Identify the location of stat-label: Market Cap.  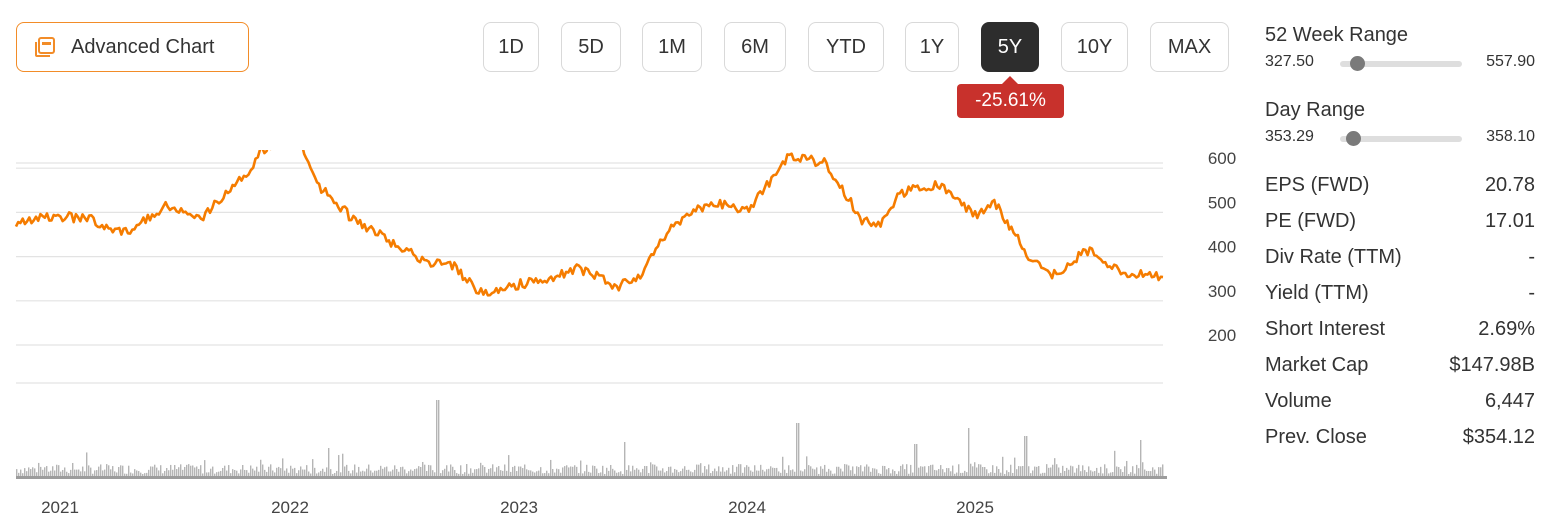
(1317, 365).